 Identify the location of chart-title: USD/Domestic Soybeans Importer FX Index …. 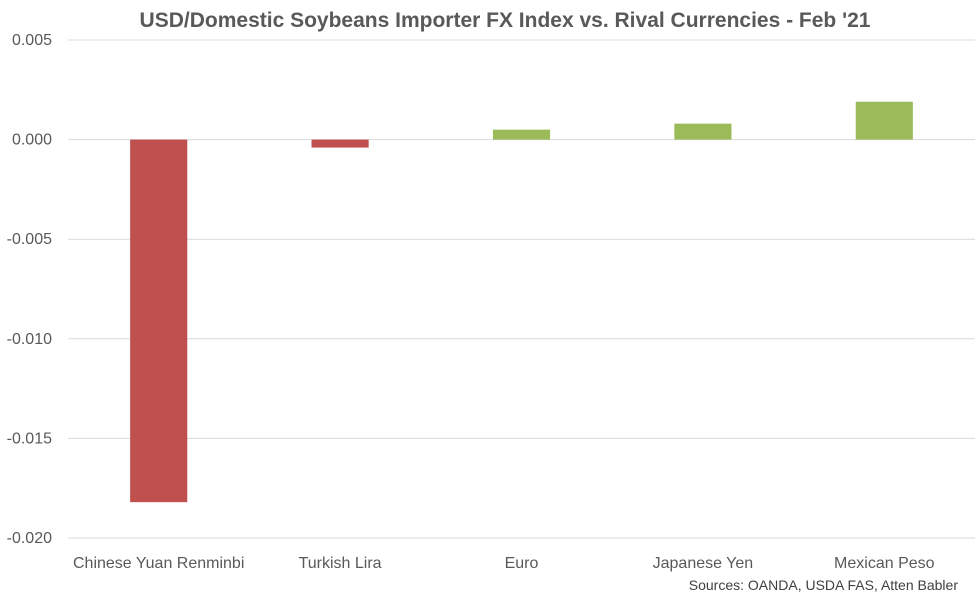
(505, 20).